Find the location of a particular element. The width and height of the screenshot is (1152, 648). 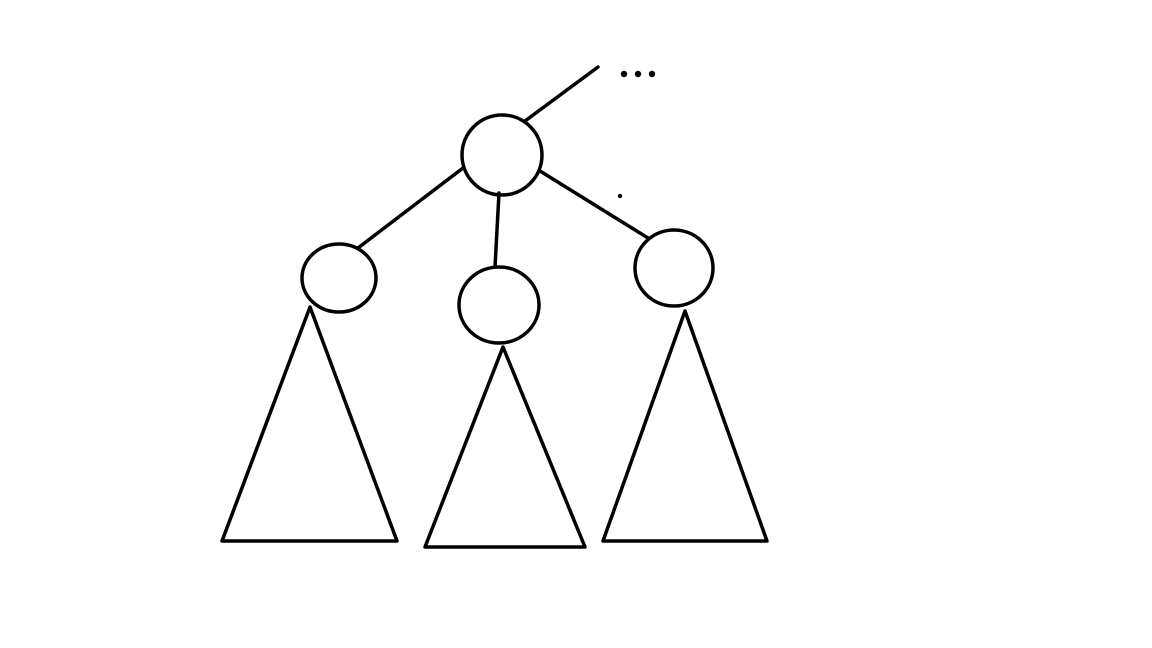

edge-parent-to-middle-child is located at coordinates (497, 230).